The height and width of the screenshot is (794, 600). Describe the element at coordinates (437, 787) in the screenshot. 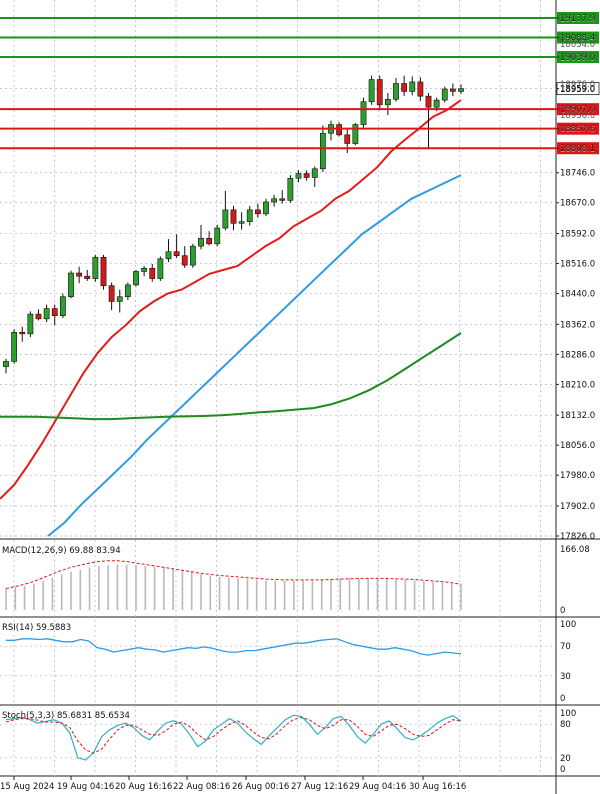

I see `x-tick-label: 30 Aug 16:16` at that location.